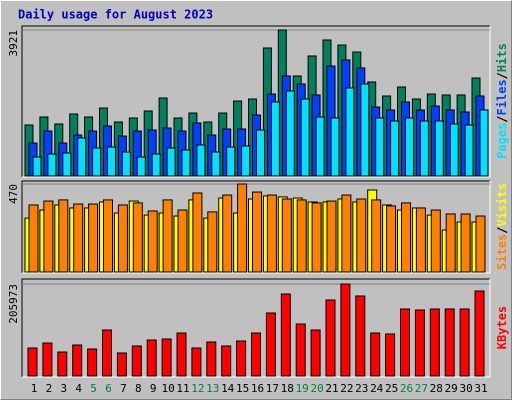  I want to click on legend-entry: Sites, so click(502, 252).